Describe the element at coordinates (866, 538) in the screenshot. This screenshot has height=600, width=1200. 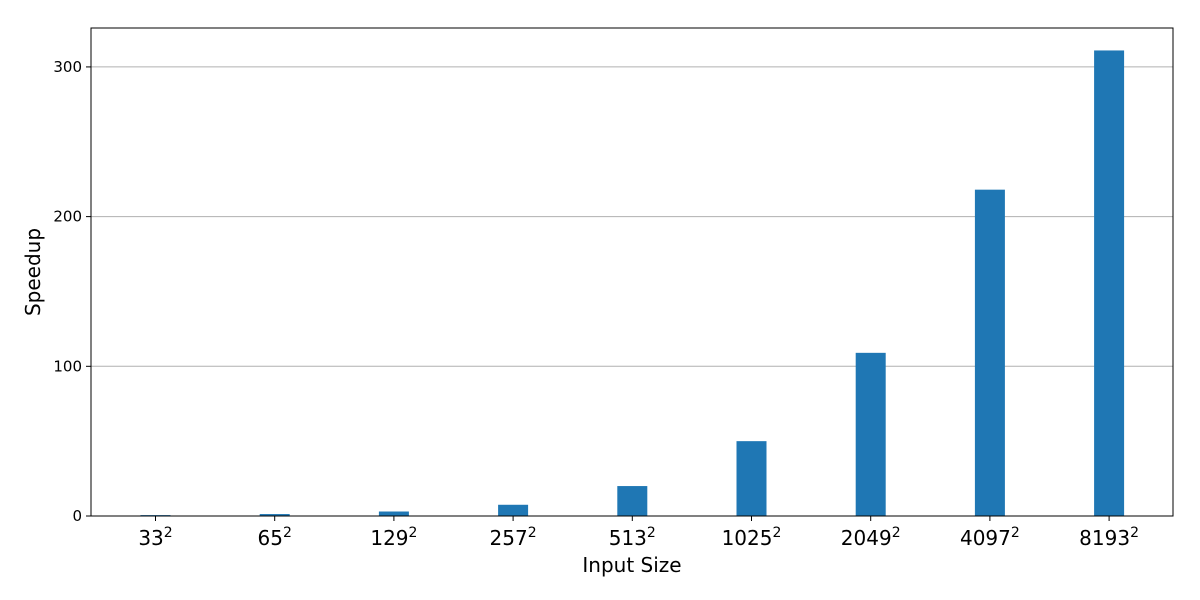
I see `x-tick-base: 2049` at that location.